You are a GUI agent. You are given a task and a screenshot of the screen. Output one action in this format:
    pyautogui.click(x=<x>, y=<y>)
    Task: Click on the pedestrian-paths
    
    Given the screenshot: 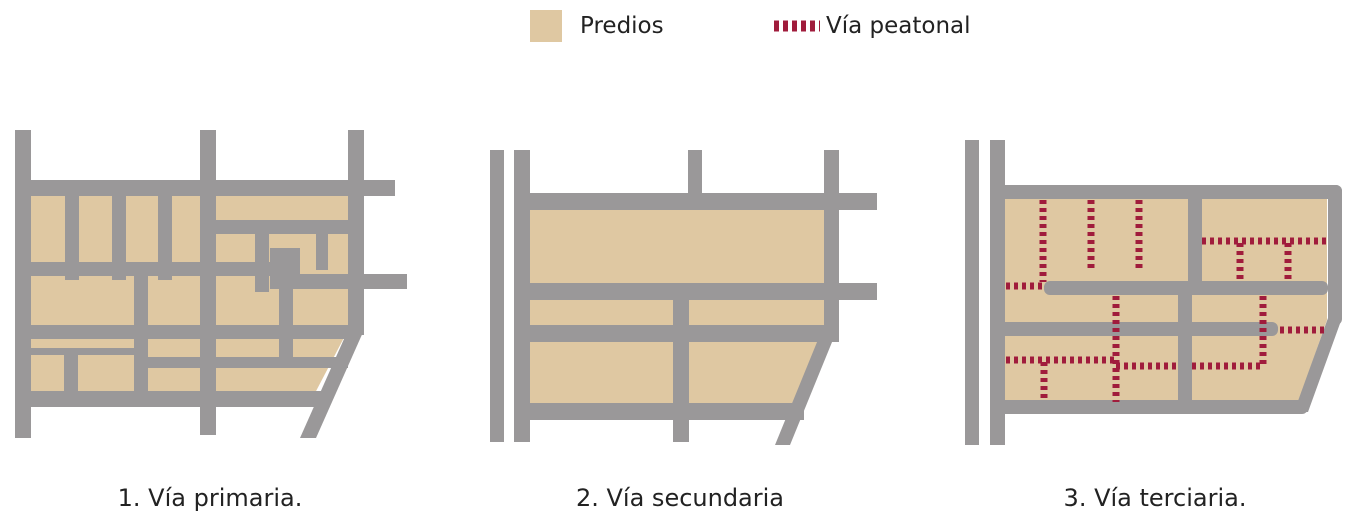 What is the action you would take?
    pyautogui.click(x=1166, y=301)
    